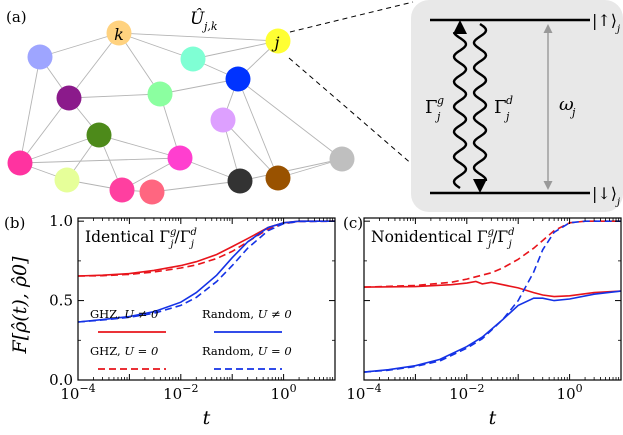 The image size is (623, 435). Describe the element at coordinates (247, 314) in the screenshot. I see `legend-label: Random, U ≠ 0` at that location.